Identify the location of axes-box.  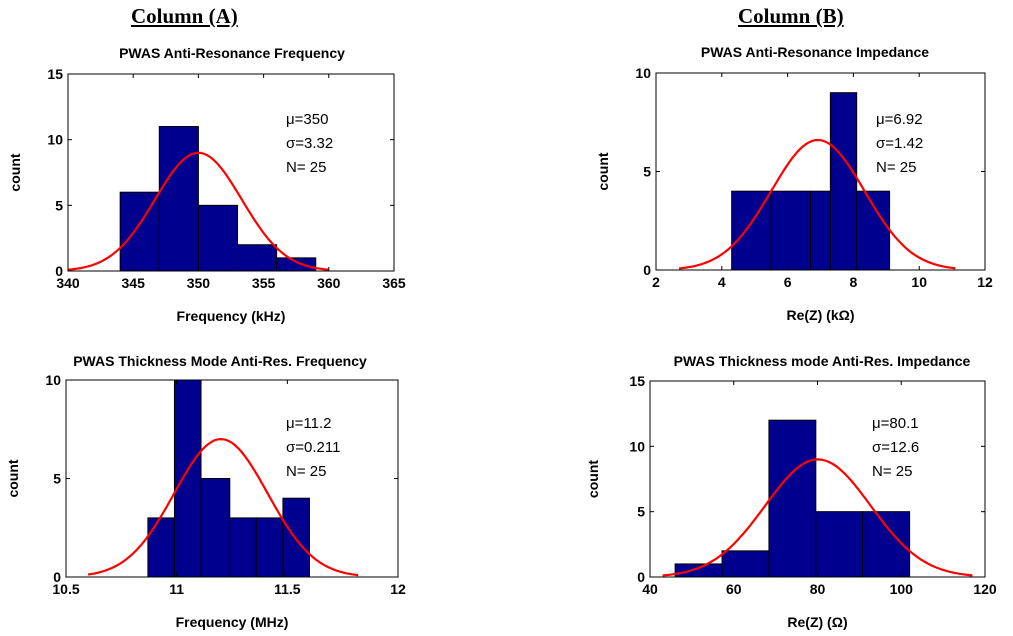
(231, 172).